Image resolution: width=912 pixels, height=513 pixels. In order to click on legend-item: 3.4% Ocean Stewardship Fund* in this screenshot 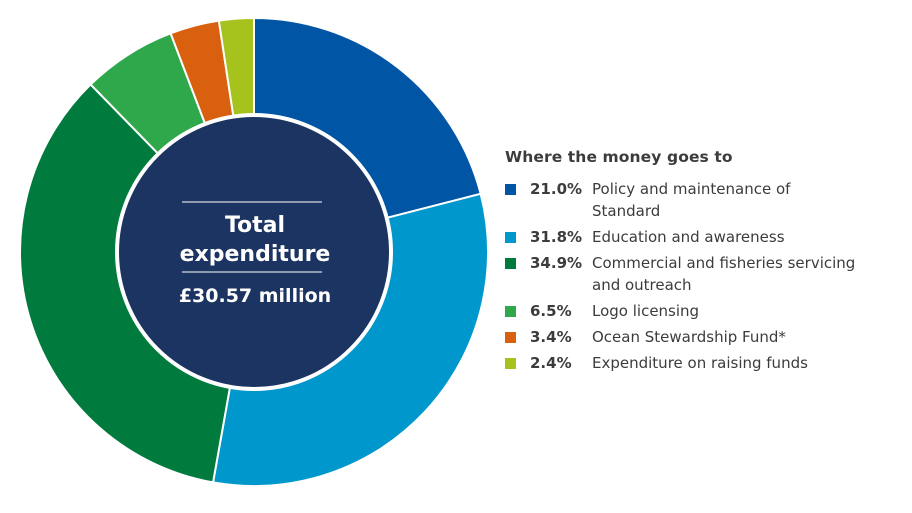, I will do `click(705, 337)`.